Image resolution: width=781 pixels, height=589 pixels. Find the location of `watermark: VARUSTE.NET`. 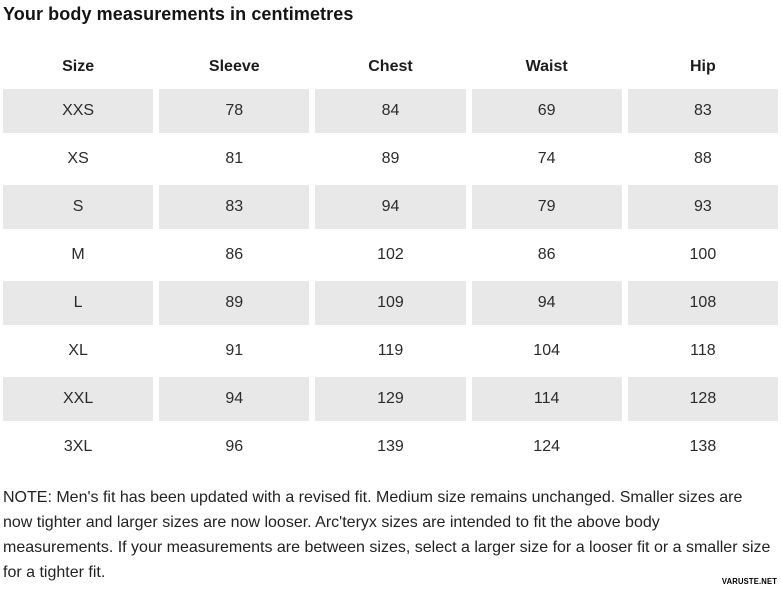

watermark: VARUSTE.NET is located at coordinates (749, 581).